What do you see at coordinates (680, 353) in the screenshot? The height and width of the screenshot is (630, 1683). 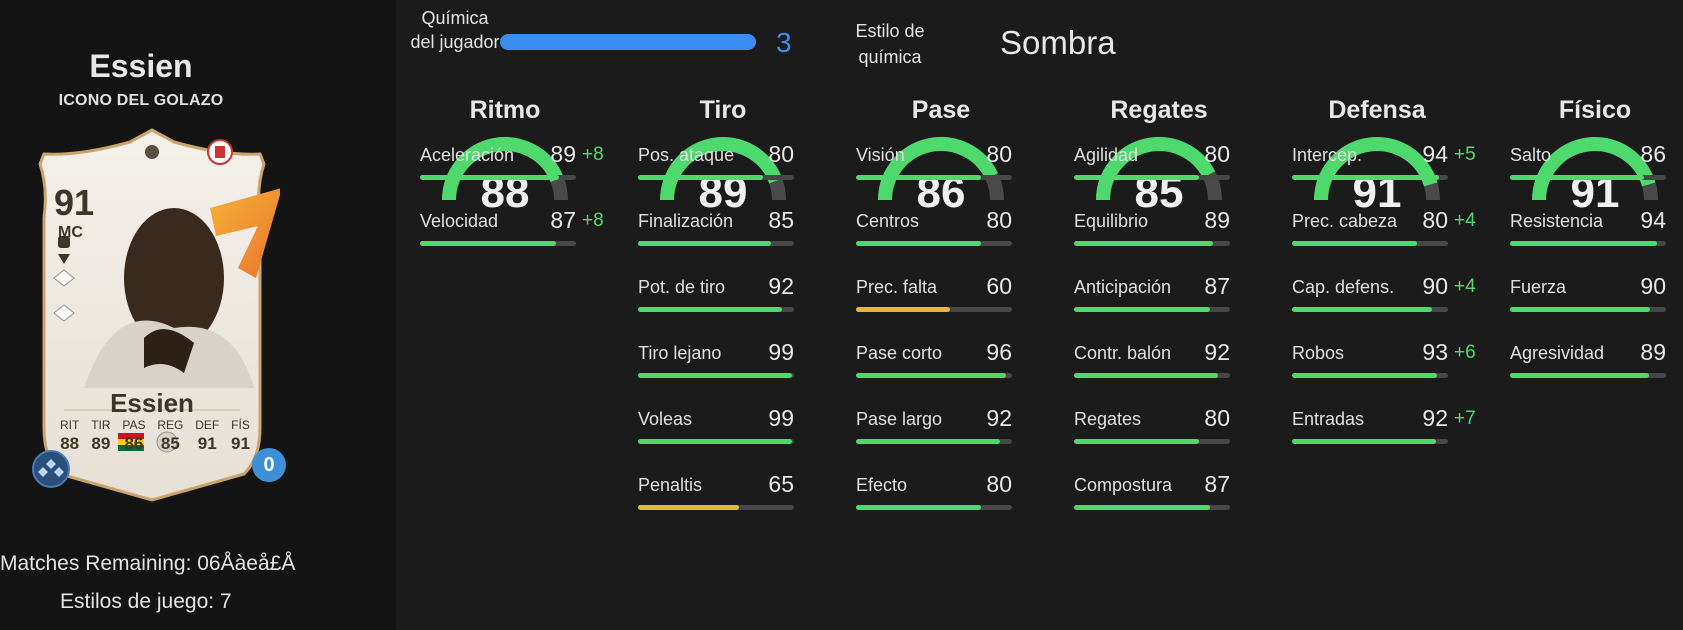 I see `attribute-name: Tiro lejano` at bounding box center [680, 353].